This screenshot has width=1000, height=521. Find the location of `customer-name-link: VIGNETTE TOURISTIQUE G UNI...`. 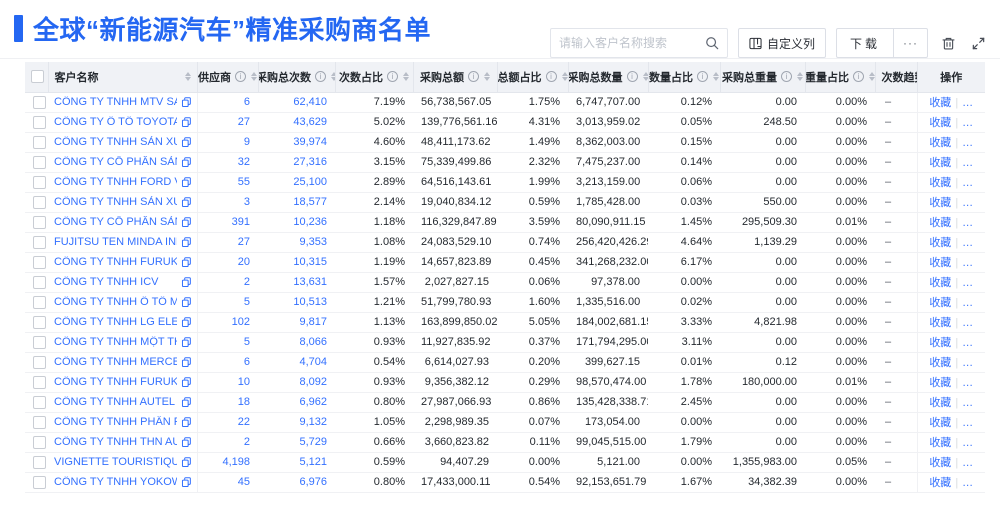

customer-name-link: VIGNETTE TOURISTIQUE G UNI... is located at coordinates (115, 462).